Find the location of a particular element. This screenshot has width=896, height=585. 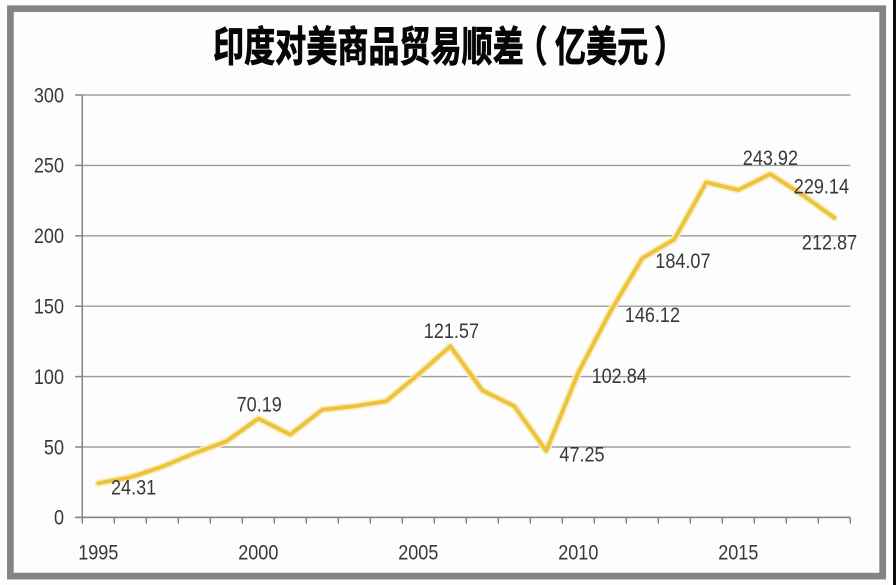

svg-text: 0 is located at coordinates (59, 518).